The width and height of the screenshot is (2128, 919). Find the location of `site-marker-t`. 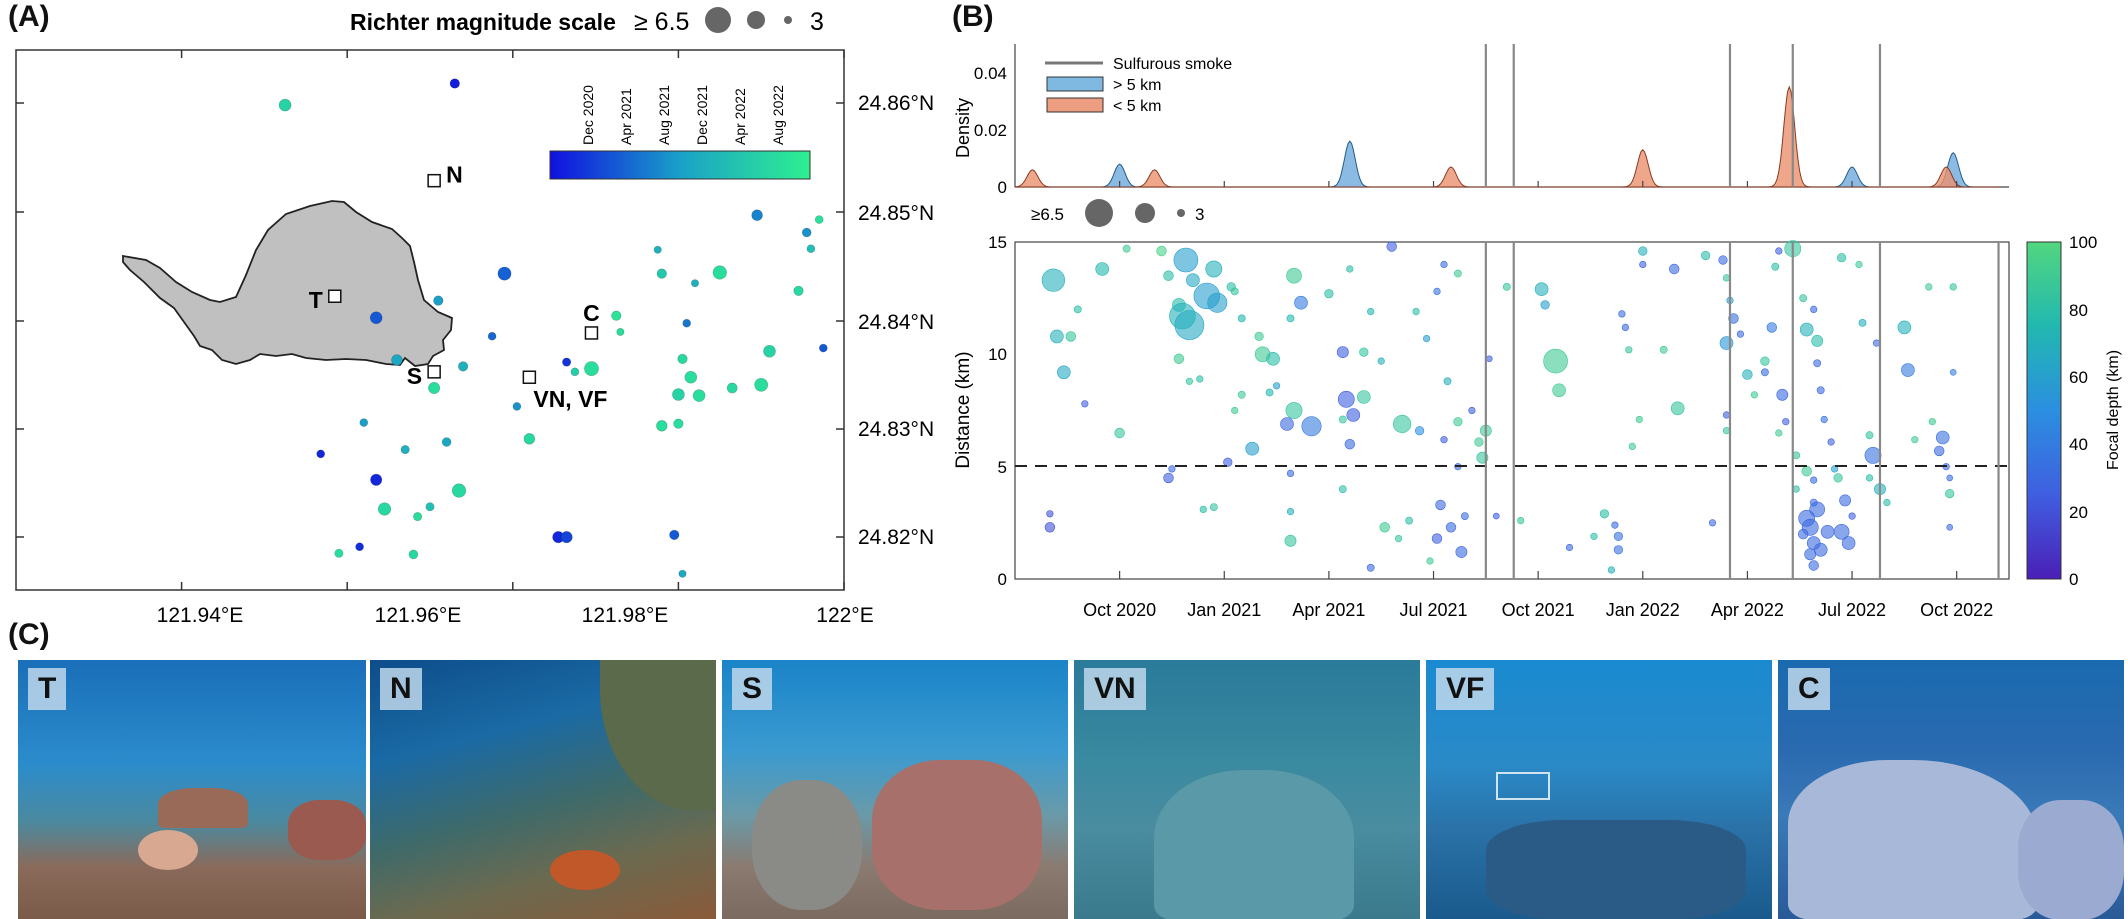

site-marker-t is located at coordinates (335, 296).